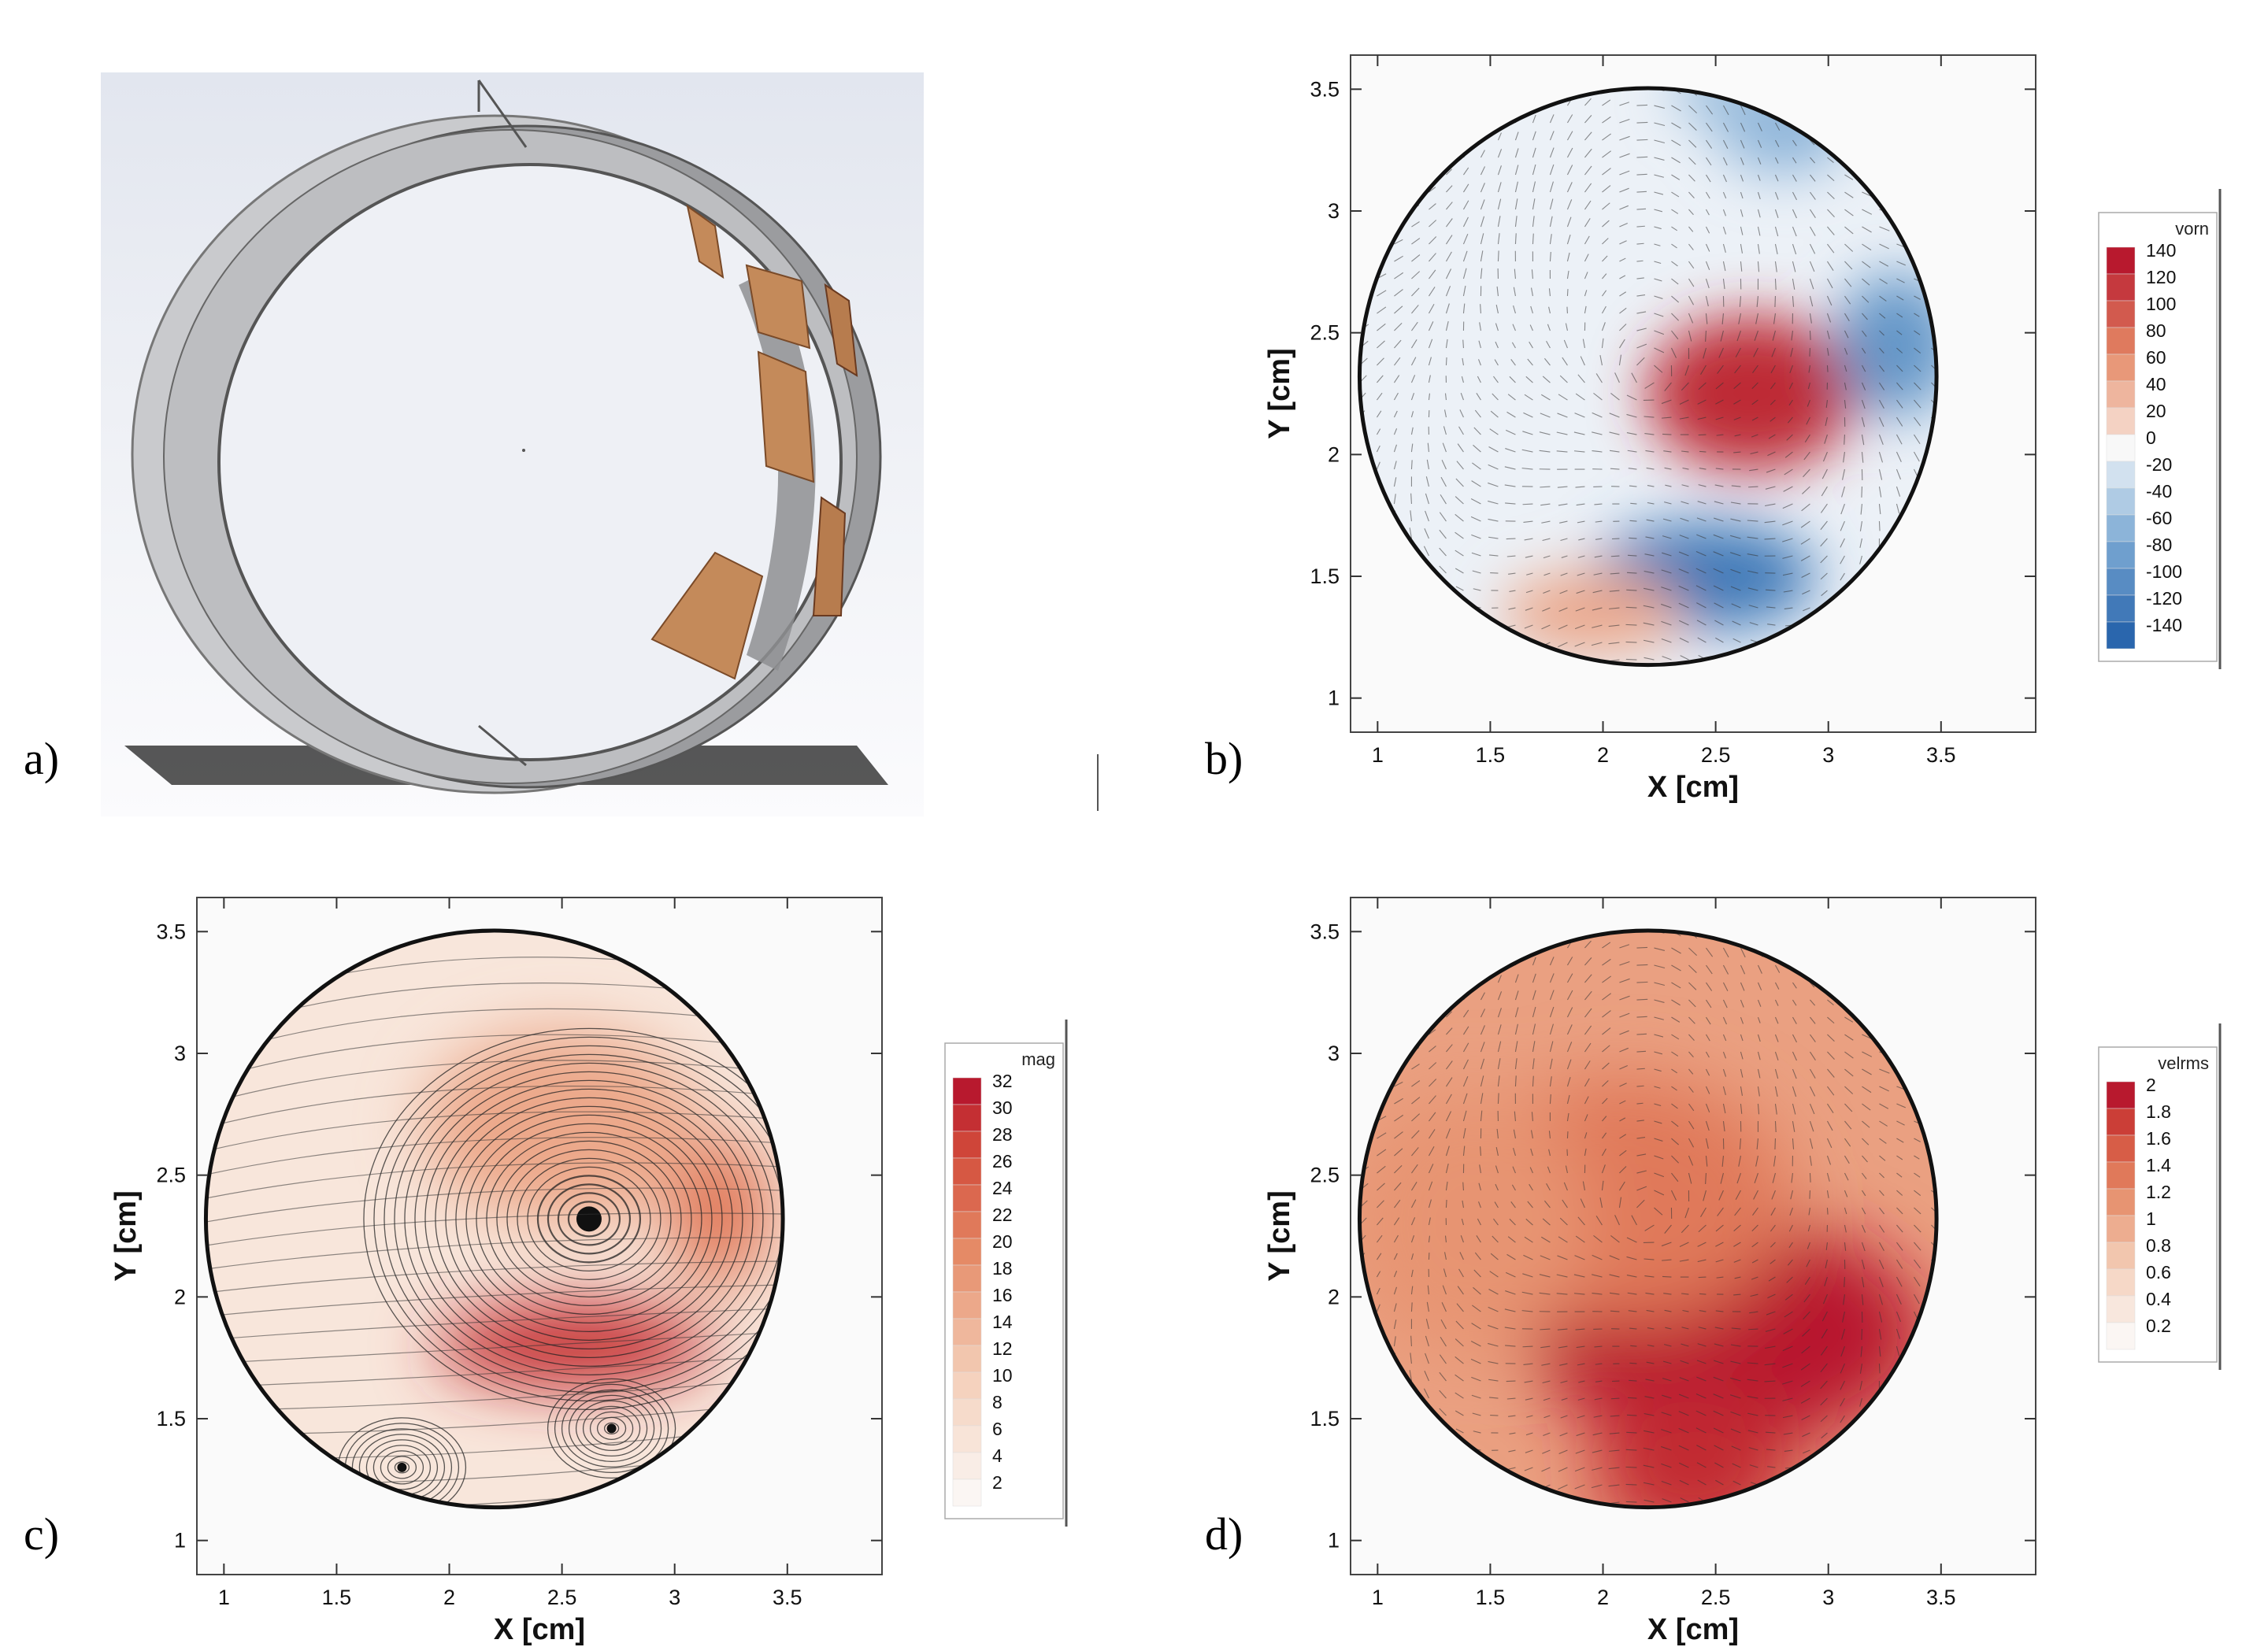  What do you see at coordinates (1002, 1375) in the screenshot?
I see `colorbar-level-label: 10` at bounding box center [1002, 1375].